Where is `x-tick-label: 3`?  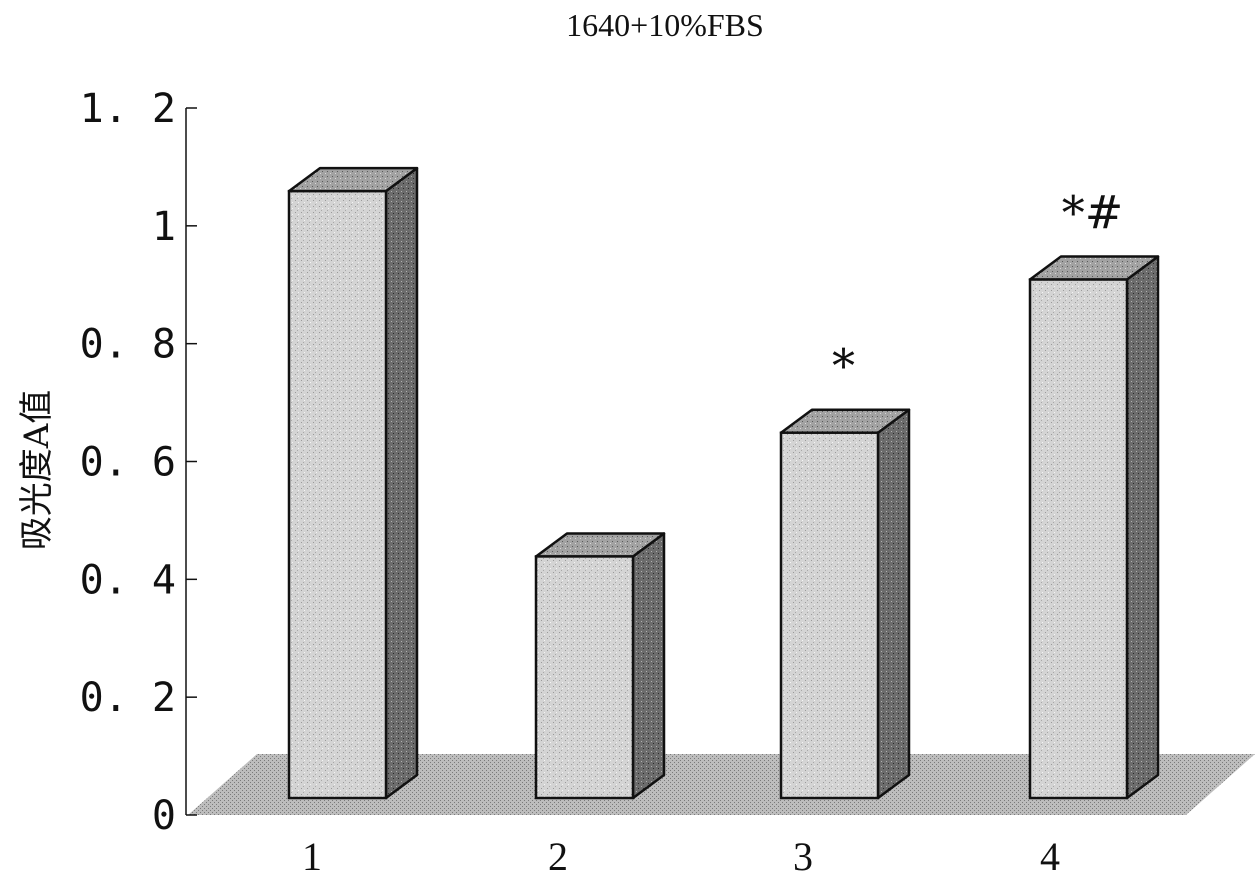
x-tick-label: 3 is located at coordinates (803, 855).